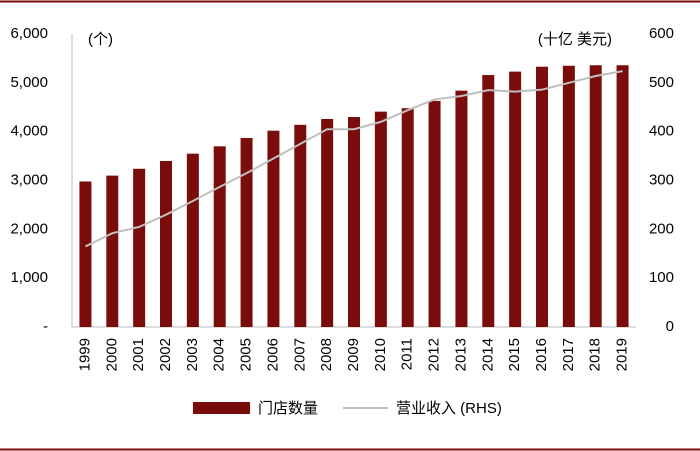  Describe the element at coordinates (29, 277) in the screenshot. I see `y-tick-label: 1,000` at that location.